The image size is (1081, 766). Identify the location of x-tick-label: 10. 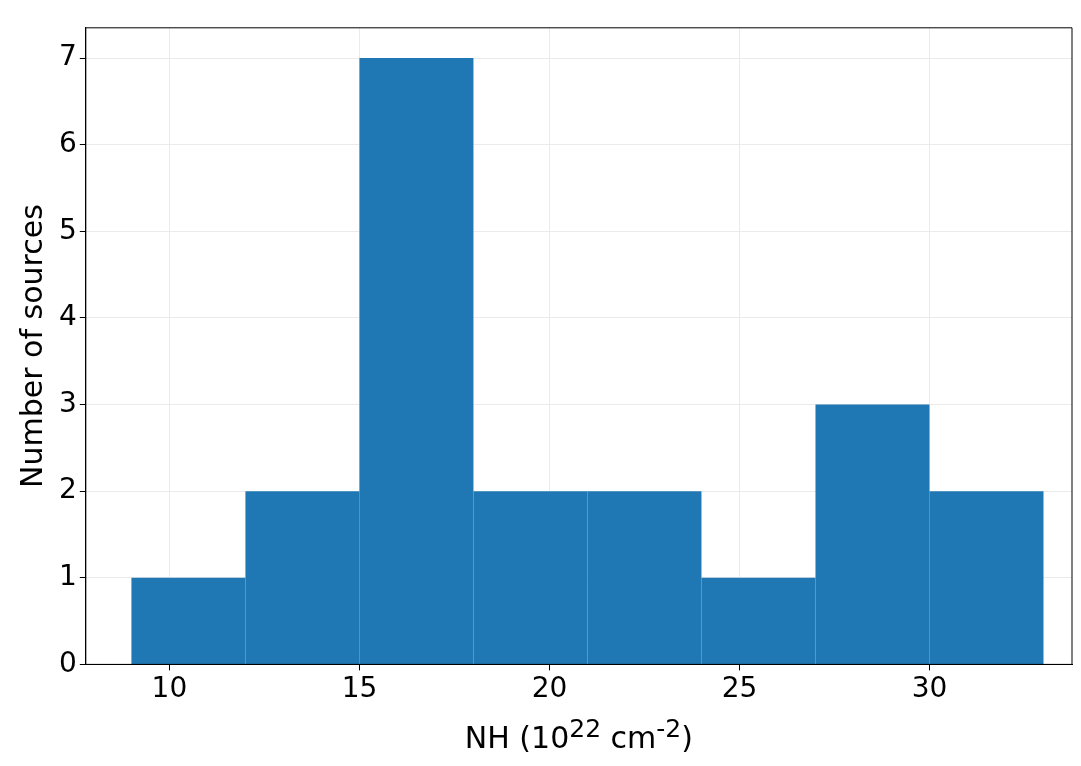
(169, 688).